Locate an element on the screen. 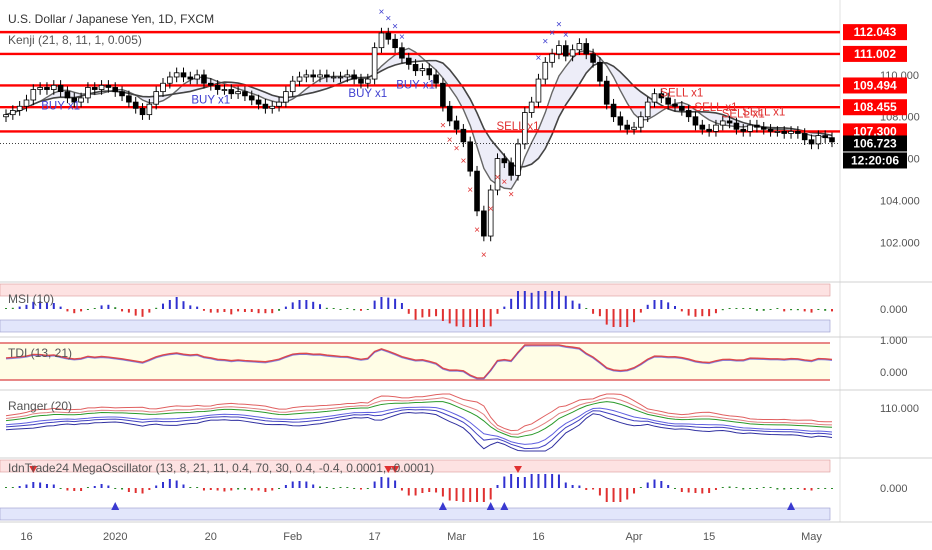 This screenshot has height=550, width=932. level-tag-label: 112.043 is located at coordinates (875, 32).